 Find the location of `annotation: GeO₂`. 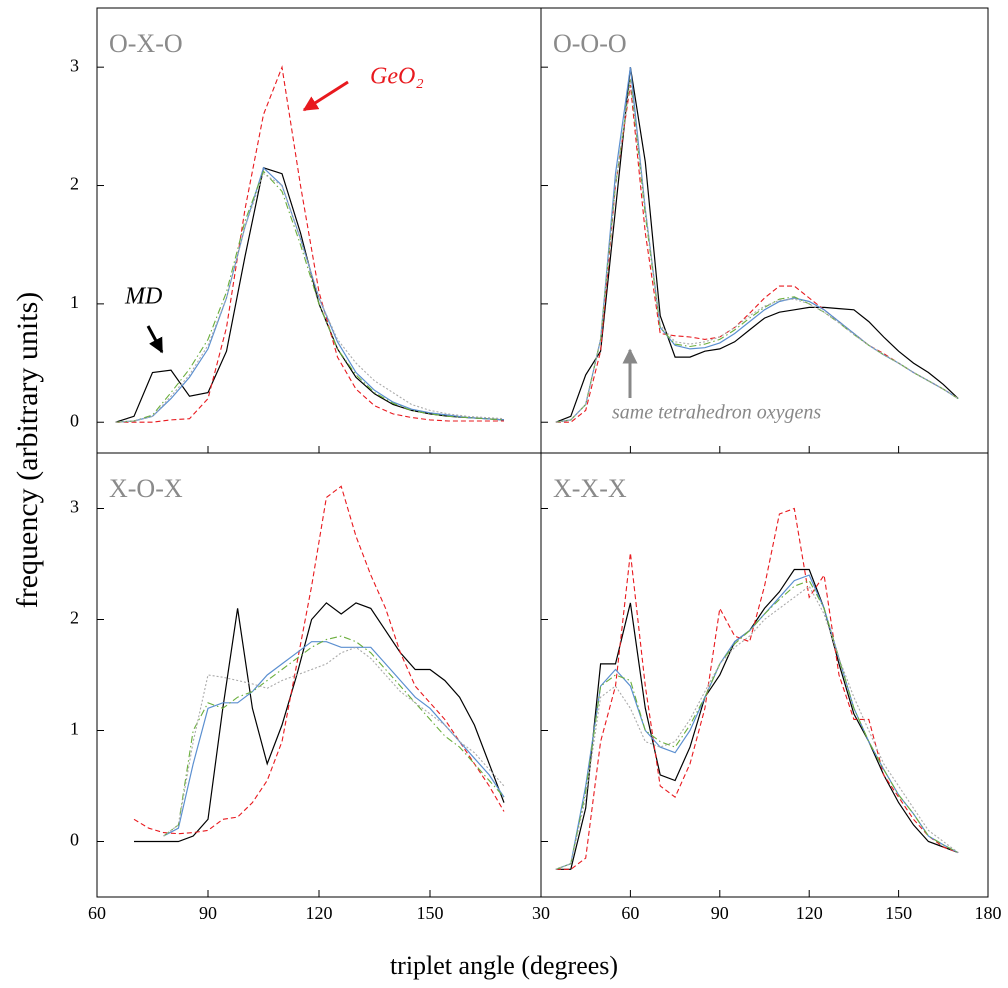

annotation: GeO₂ is located at coordinates (397, 77).